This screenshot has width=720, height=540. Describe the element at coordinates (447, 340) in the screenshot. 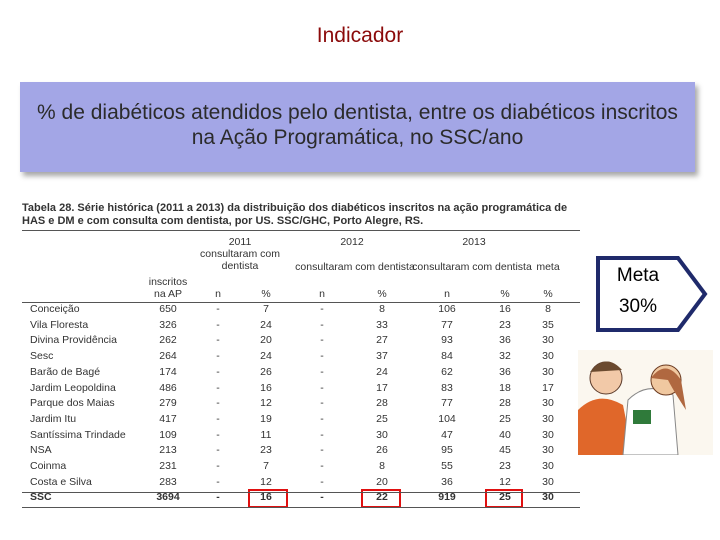

I see `table-cell: 93` at that location.